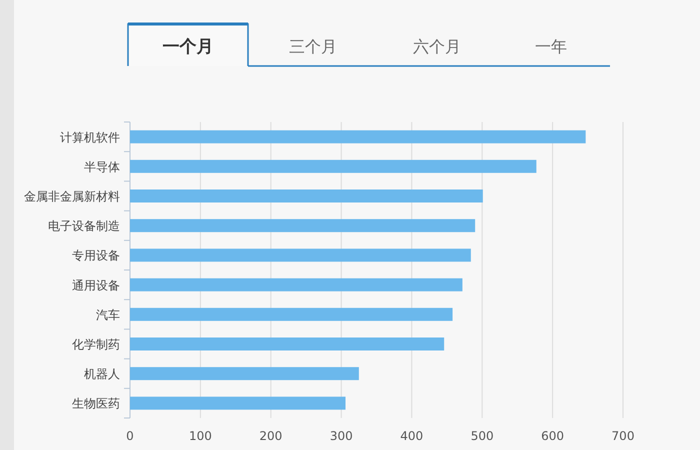 Image resolution: width=700 pixels, height=450 pixels. Describe the element at coordinates (130, 436) in the screenshot. I see `x-tick-label: 0` at that location.